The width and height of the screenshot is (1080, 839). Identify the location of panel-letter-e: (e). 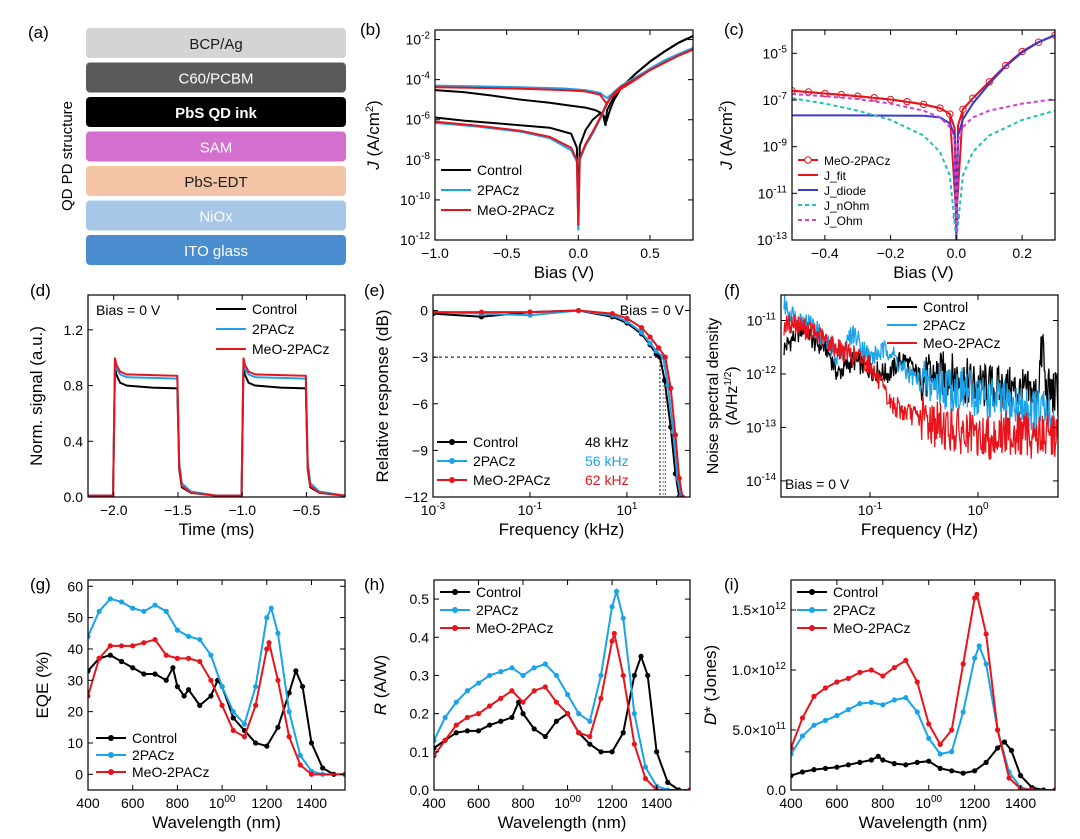
(374, 290).